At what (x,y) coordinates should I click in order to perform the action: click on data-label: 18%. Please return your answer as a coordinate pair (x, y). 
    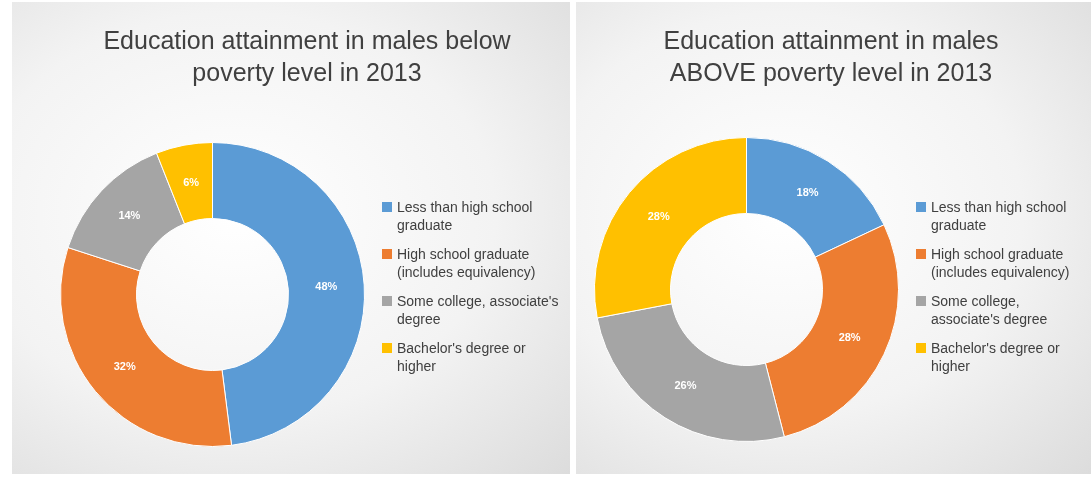
    Looking at the image, I should click on (807, 192).